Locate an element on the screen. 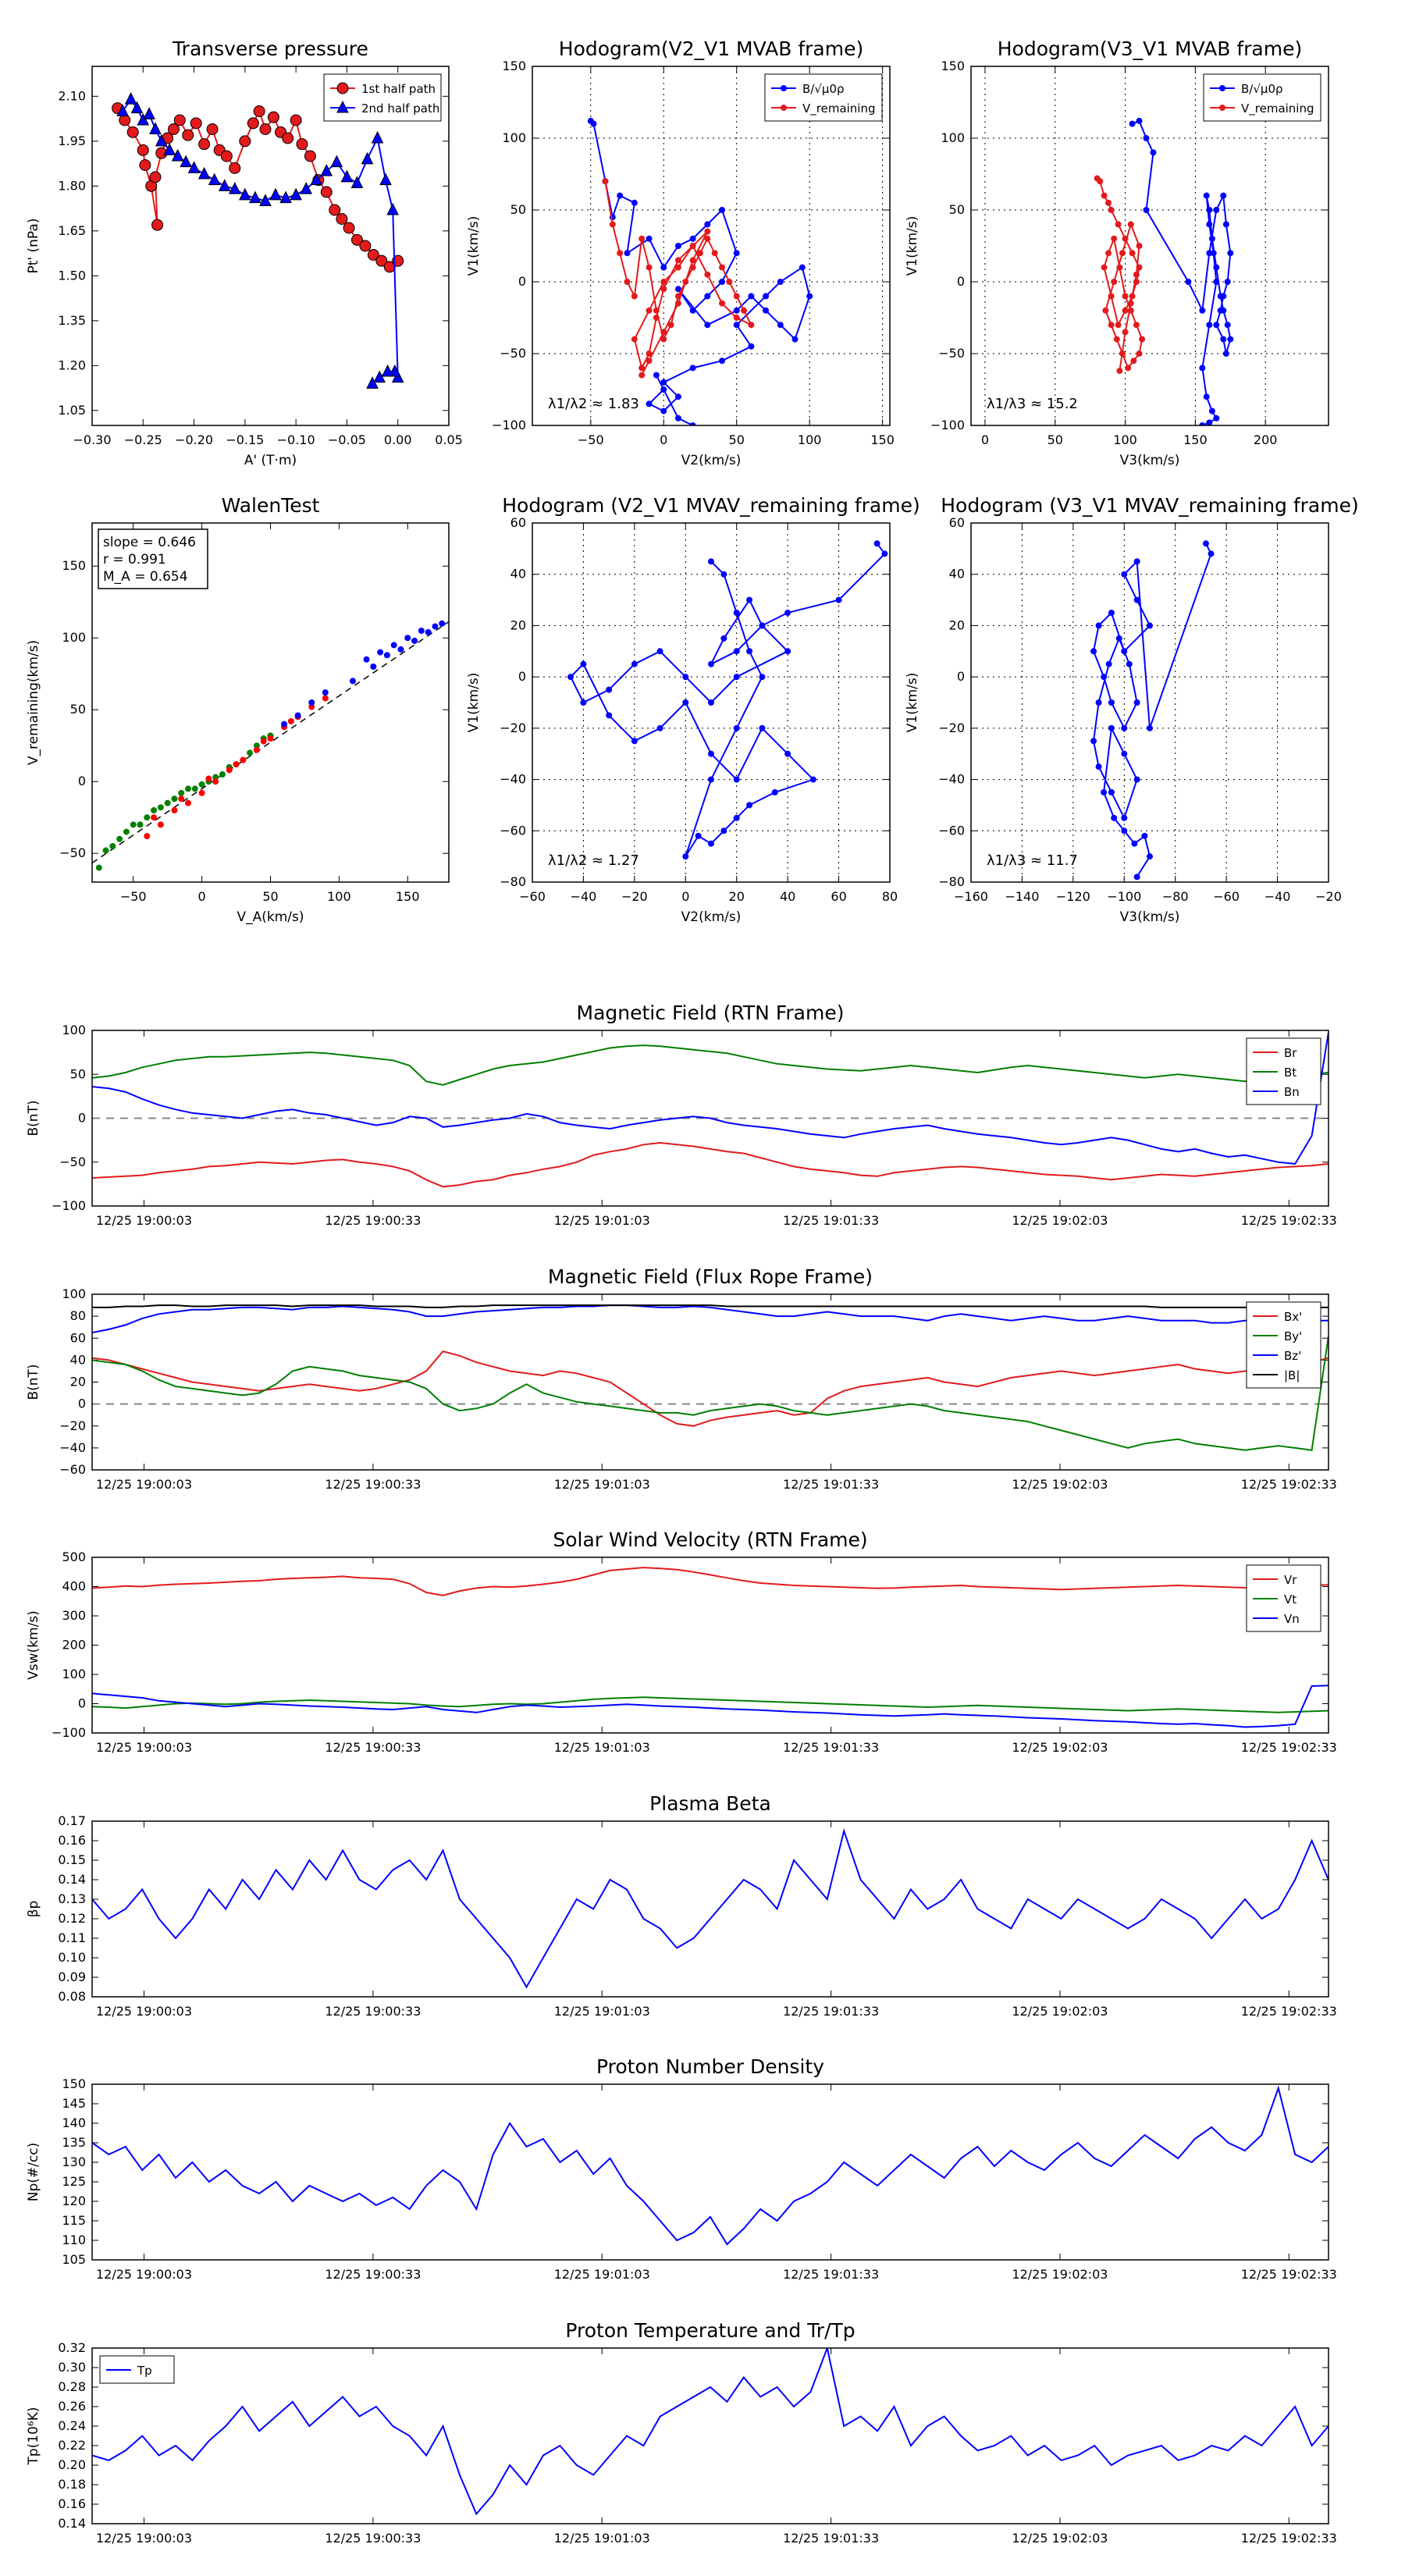 The image size is (1405, 2576). b_fr-ytick-label: −40 is located at coordinates (72, 1447).